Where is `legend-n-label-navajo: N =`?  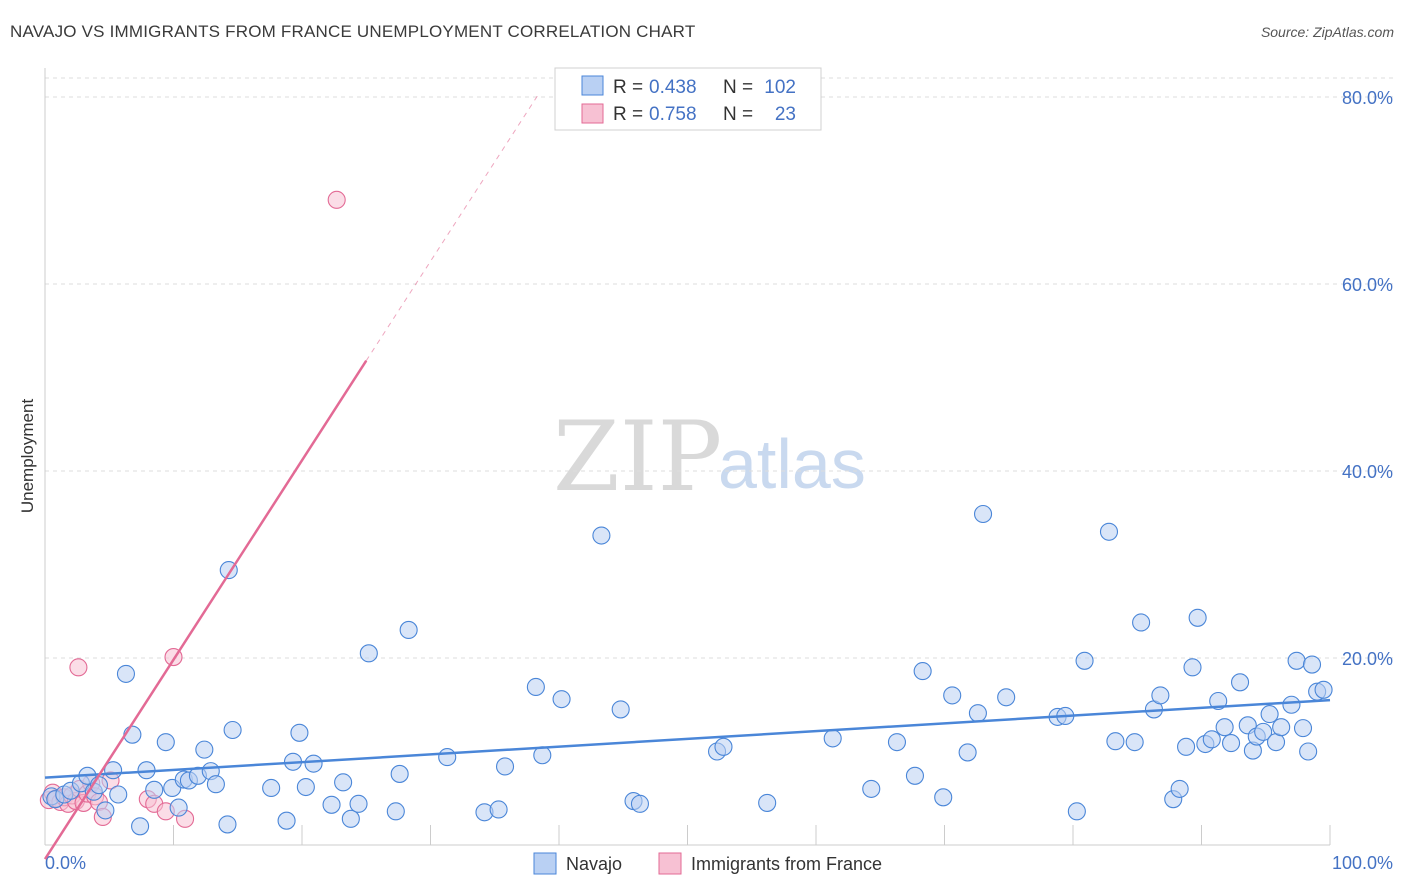 legend-n-label-navajo: N = is located at coordinates (738, 87).